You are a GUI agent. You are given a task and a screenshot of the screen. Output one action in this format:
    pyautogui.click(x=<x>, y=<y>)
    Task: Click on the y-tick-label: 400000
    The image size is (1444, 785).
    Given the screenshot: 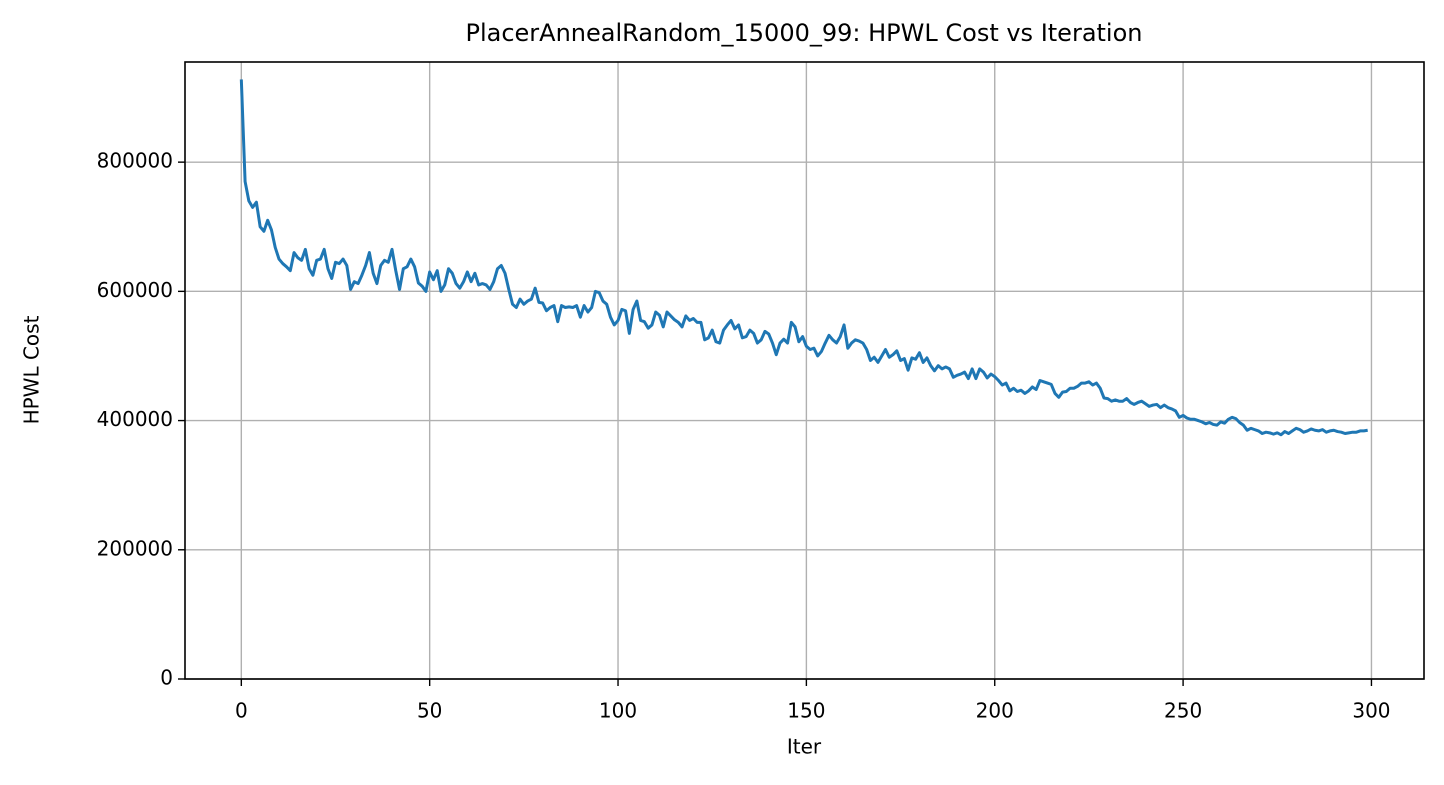 What is the action you would take?
    pyautogui.click(x=135, y=419)
    